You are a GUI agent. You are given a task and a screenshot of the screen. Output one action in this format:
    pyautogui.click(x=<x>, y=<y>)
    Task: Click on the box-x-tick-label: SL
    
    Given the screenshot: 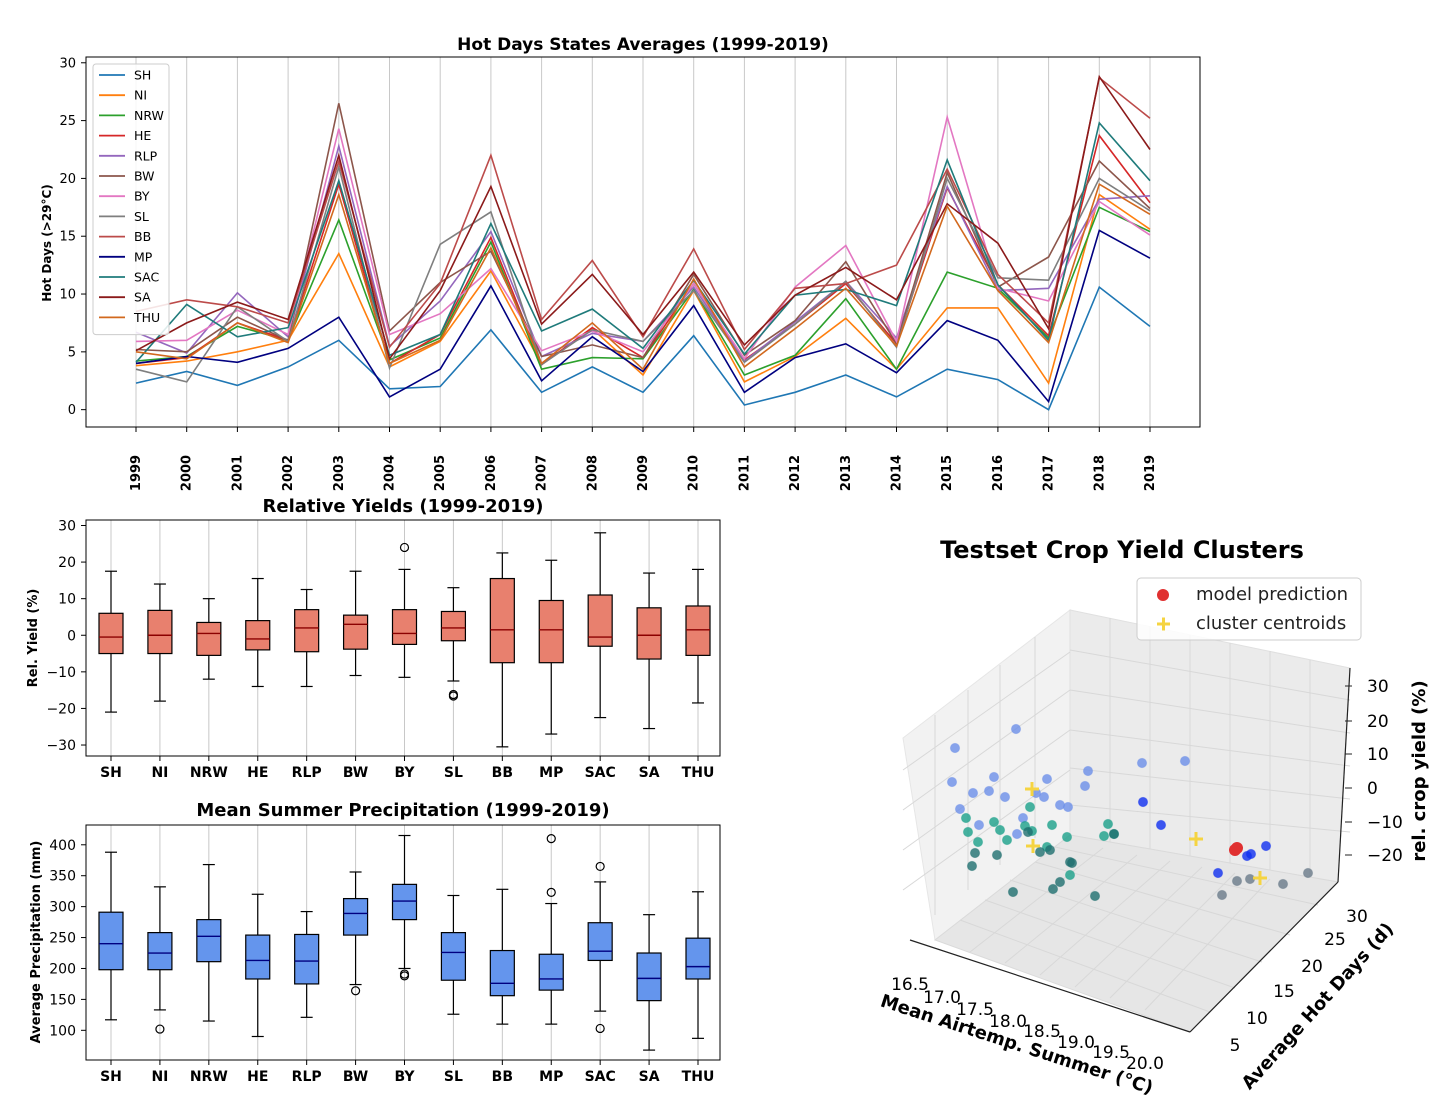 What is the action you would take?
    pyautogui.click(x=453, y=1077)
    